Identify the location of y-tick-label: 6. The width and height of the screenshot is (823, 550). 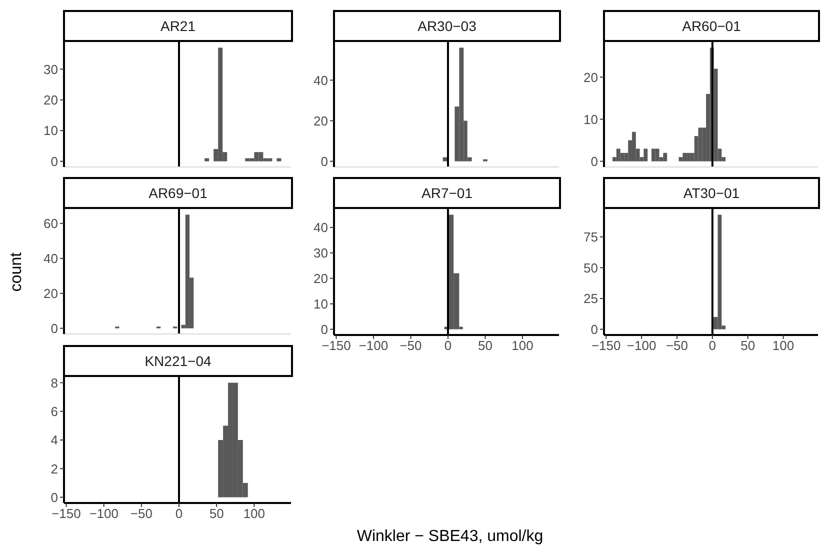
(54, 411).